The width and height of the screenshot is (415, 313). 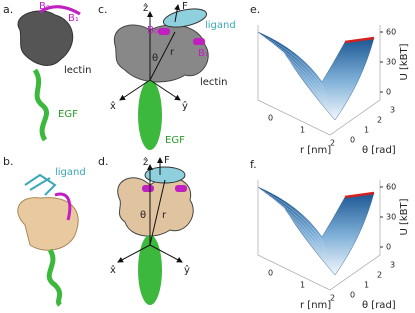 What do you see at coordinates (177, 13) in the screenshot?
I see `force-arrow` at bounding box center [177, 13].